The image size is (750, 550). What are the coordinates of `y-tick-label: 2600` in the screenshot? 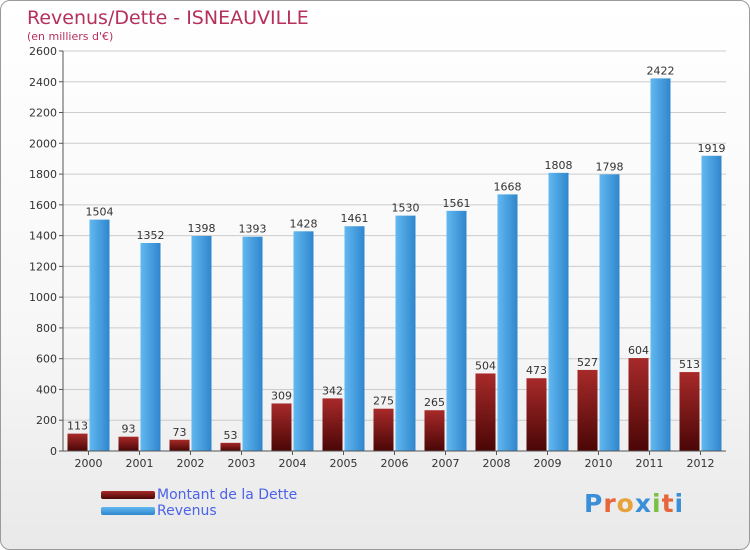 It's located at (43, 51).